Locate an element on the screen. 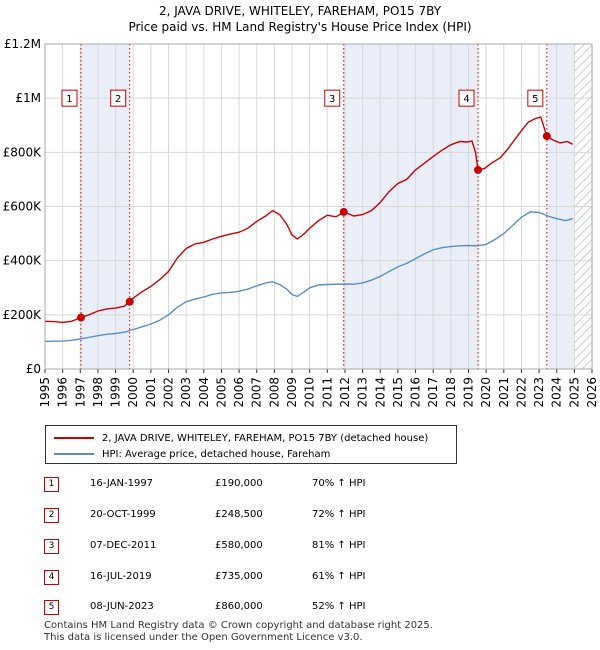 The height and width of the screenshot is (650, 600). sale-number: 5 is located at coordinates (51, 607).